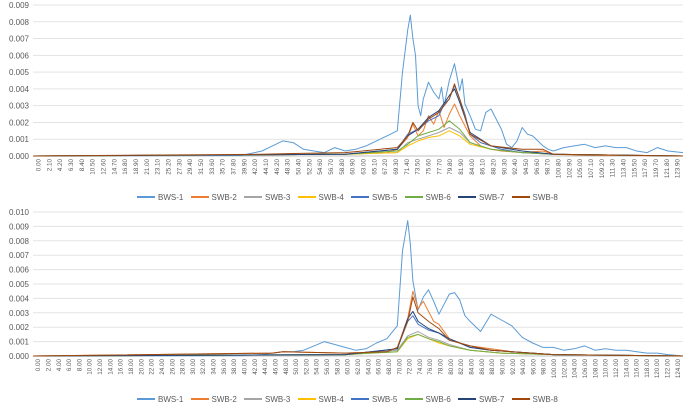 This screenshot has height=407, width=685. I want to click on x-tick-label: 52.50, so click(309, 167).